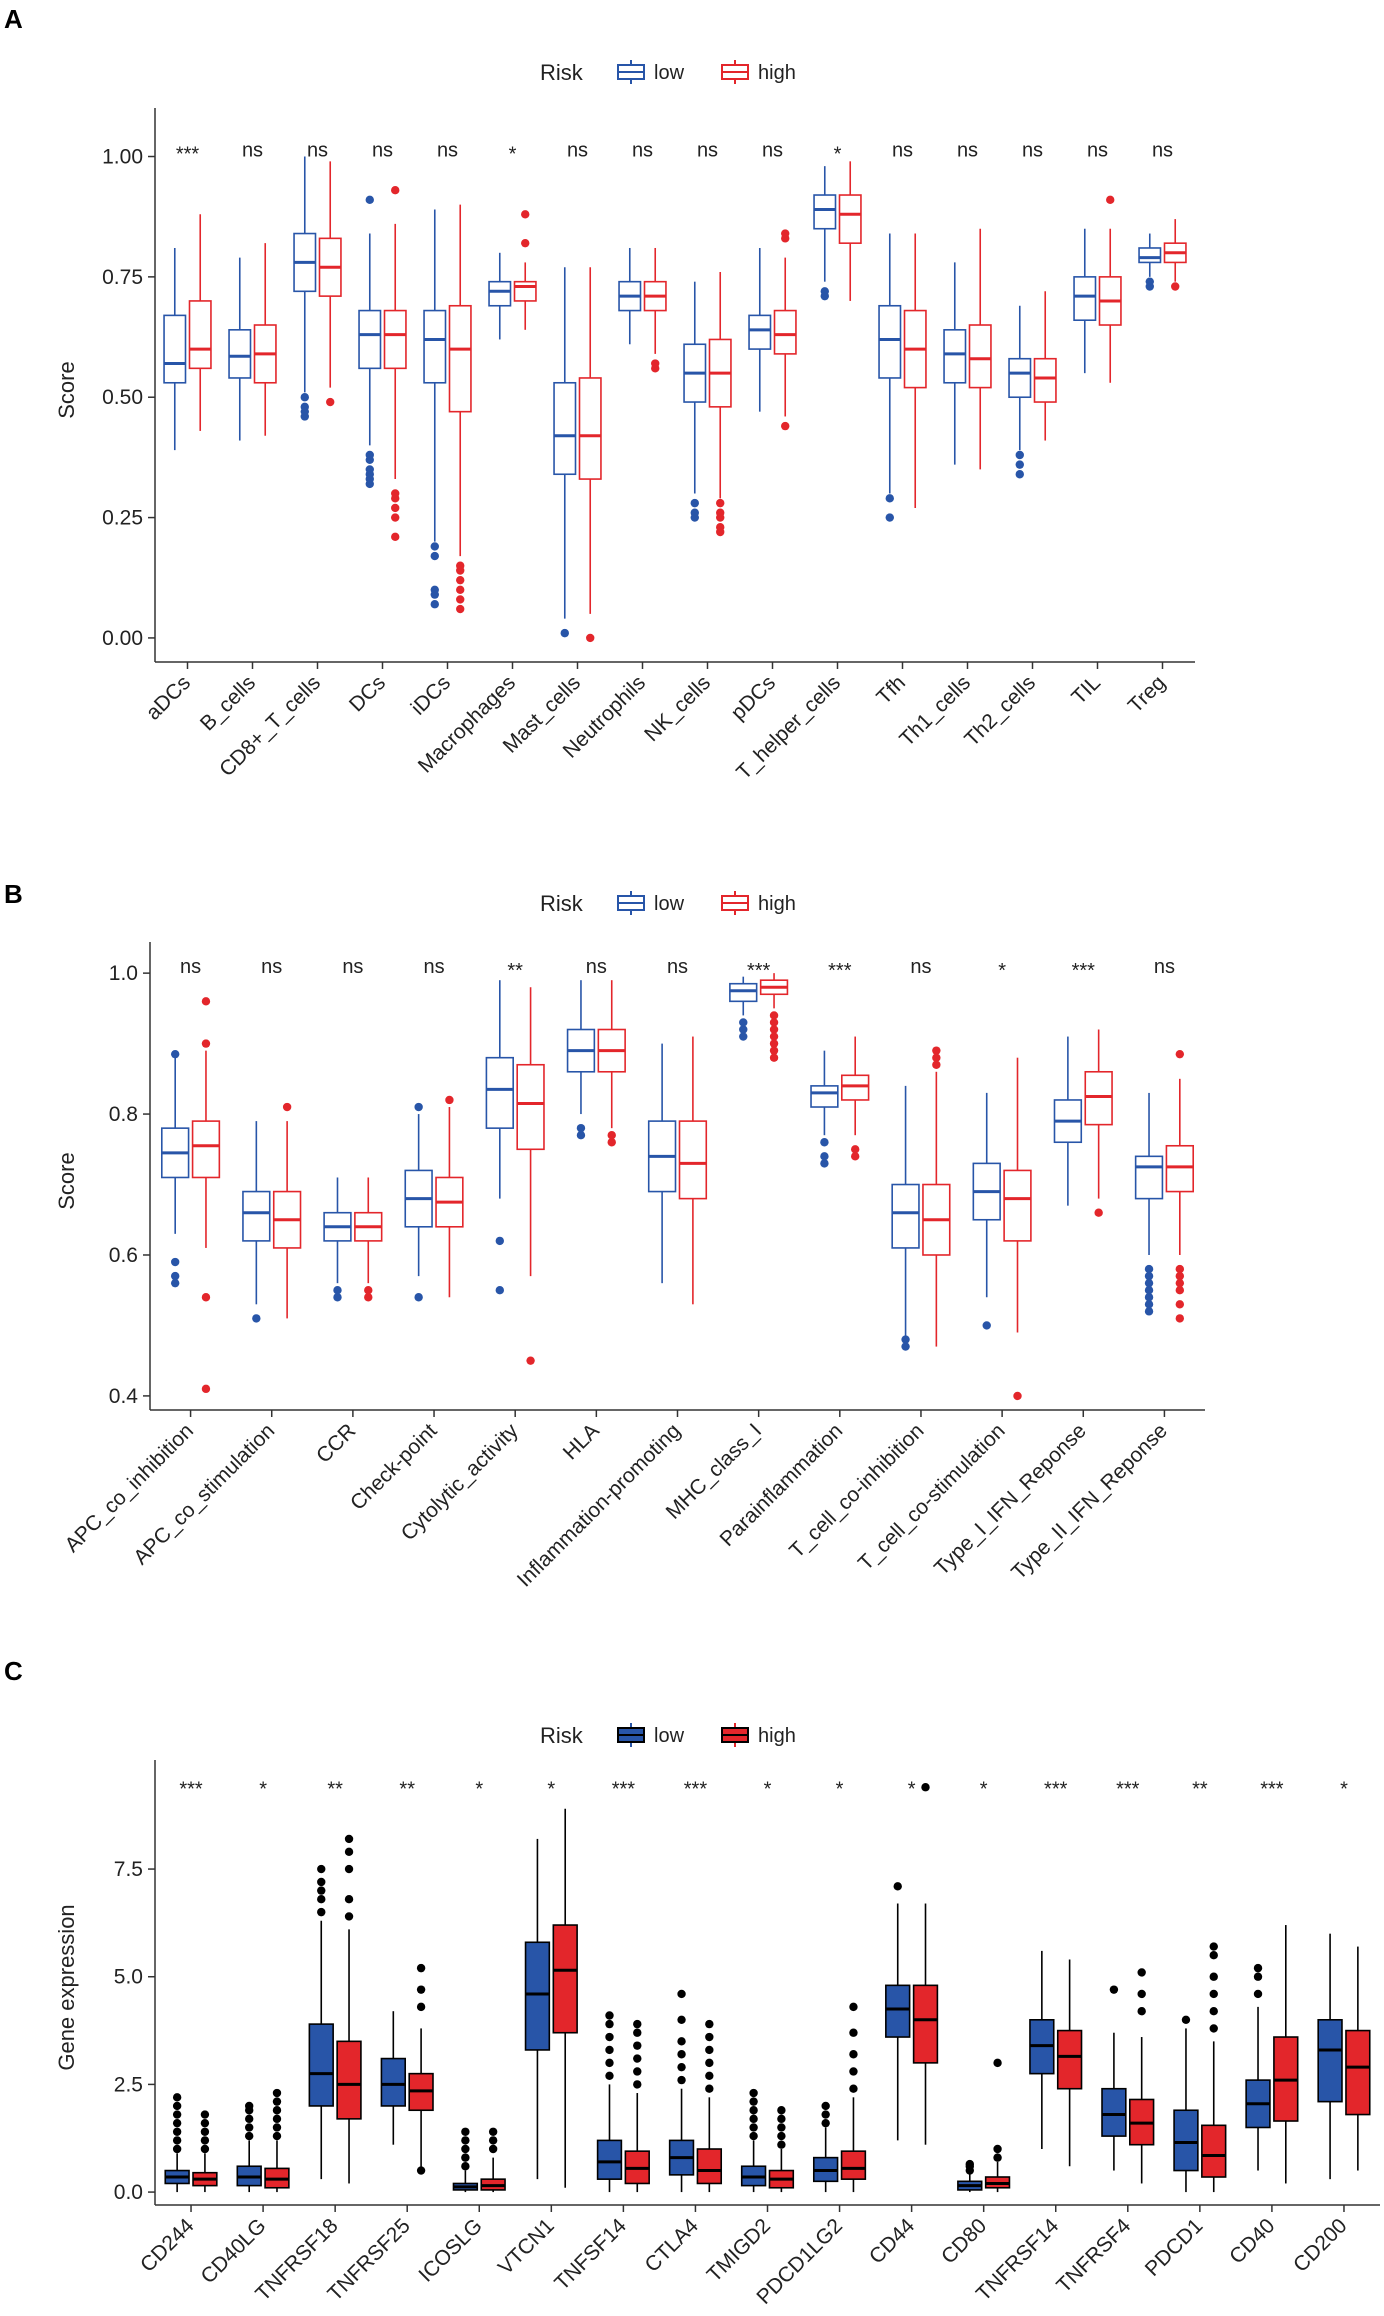  Describe the element at coordinates (256, 1222) in the screenshot. I see `box-low-APC_co_stimulation` at that location.